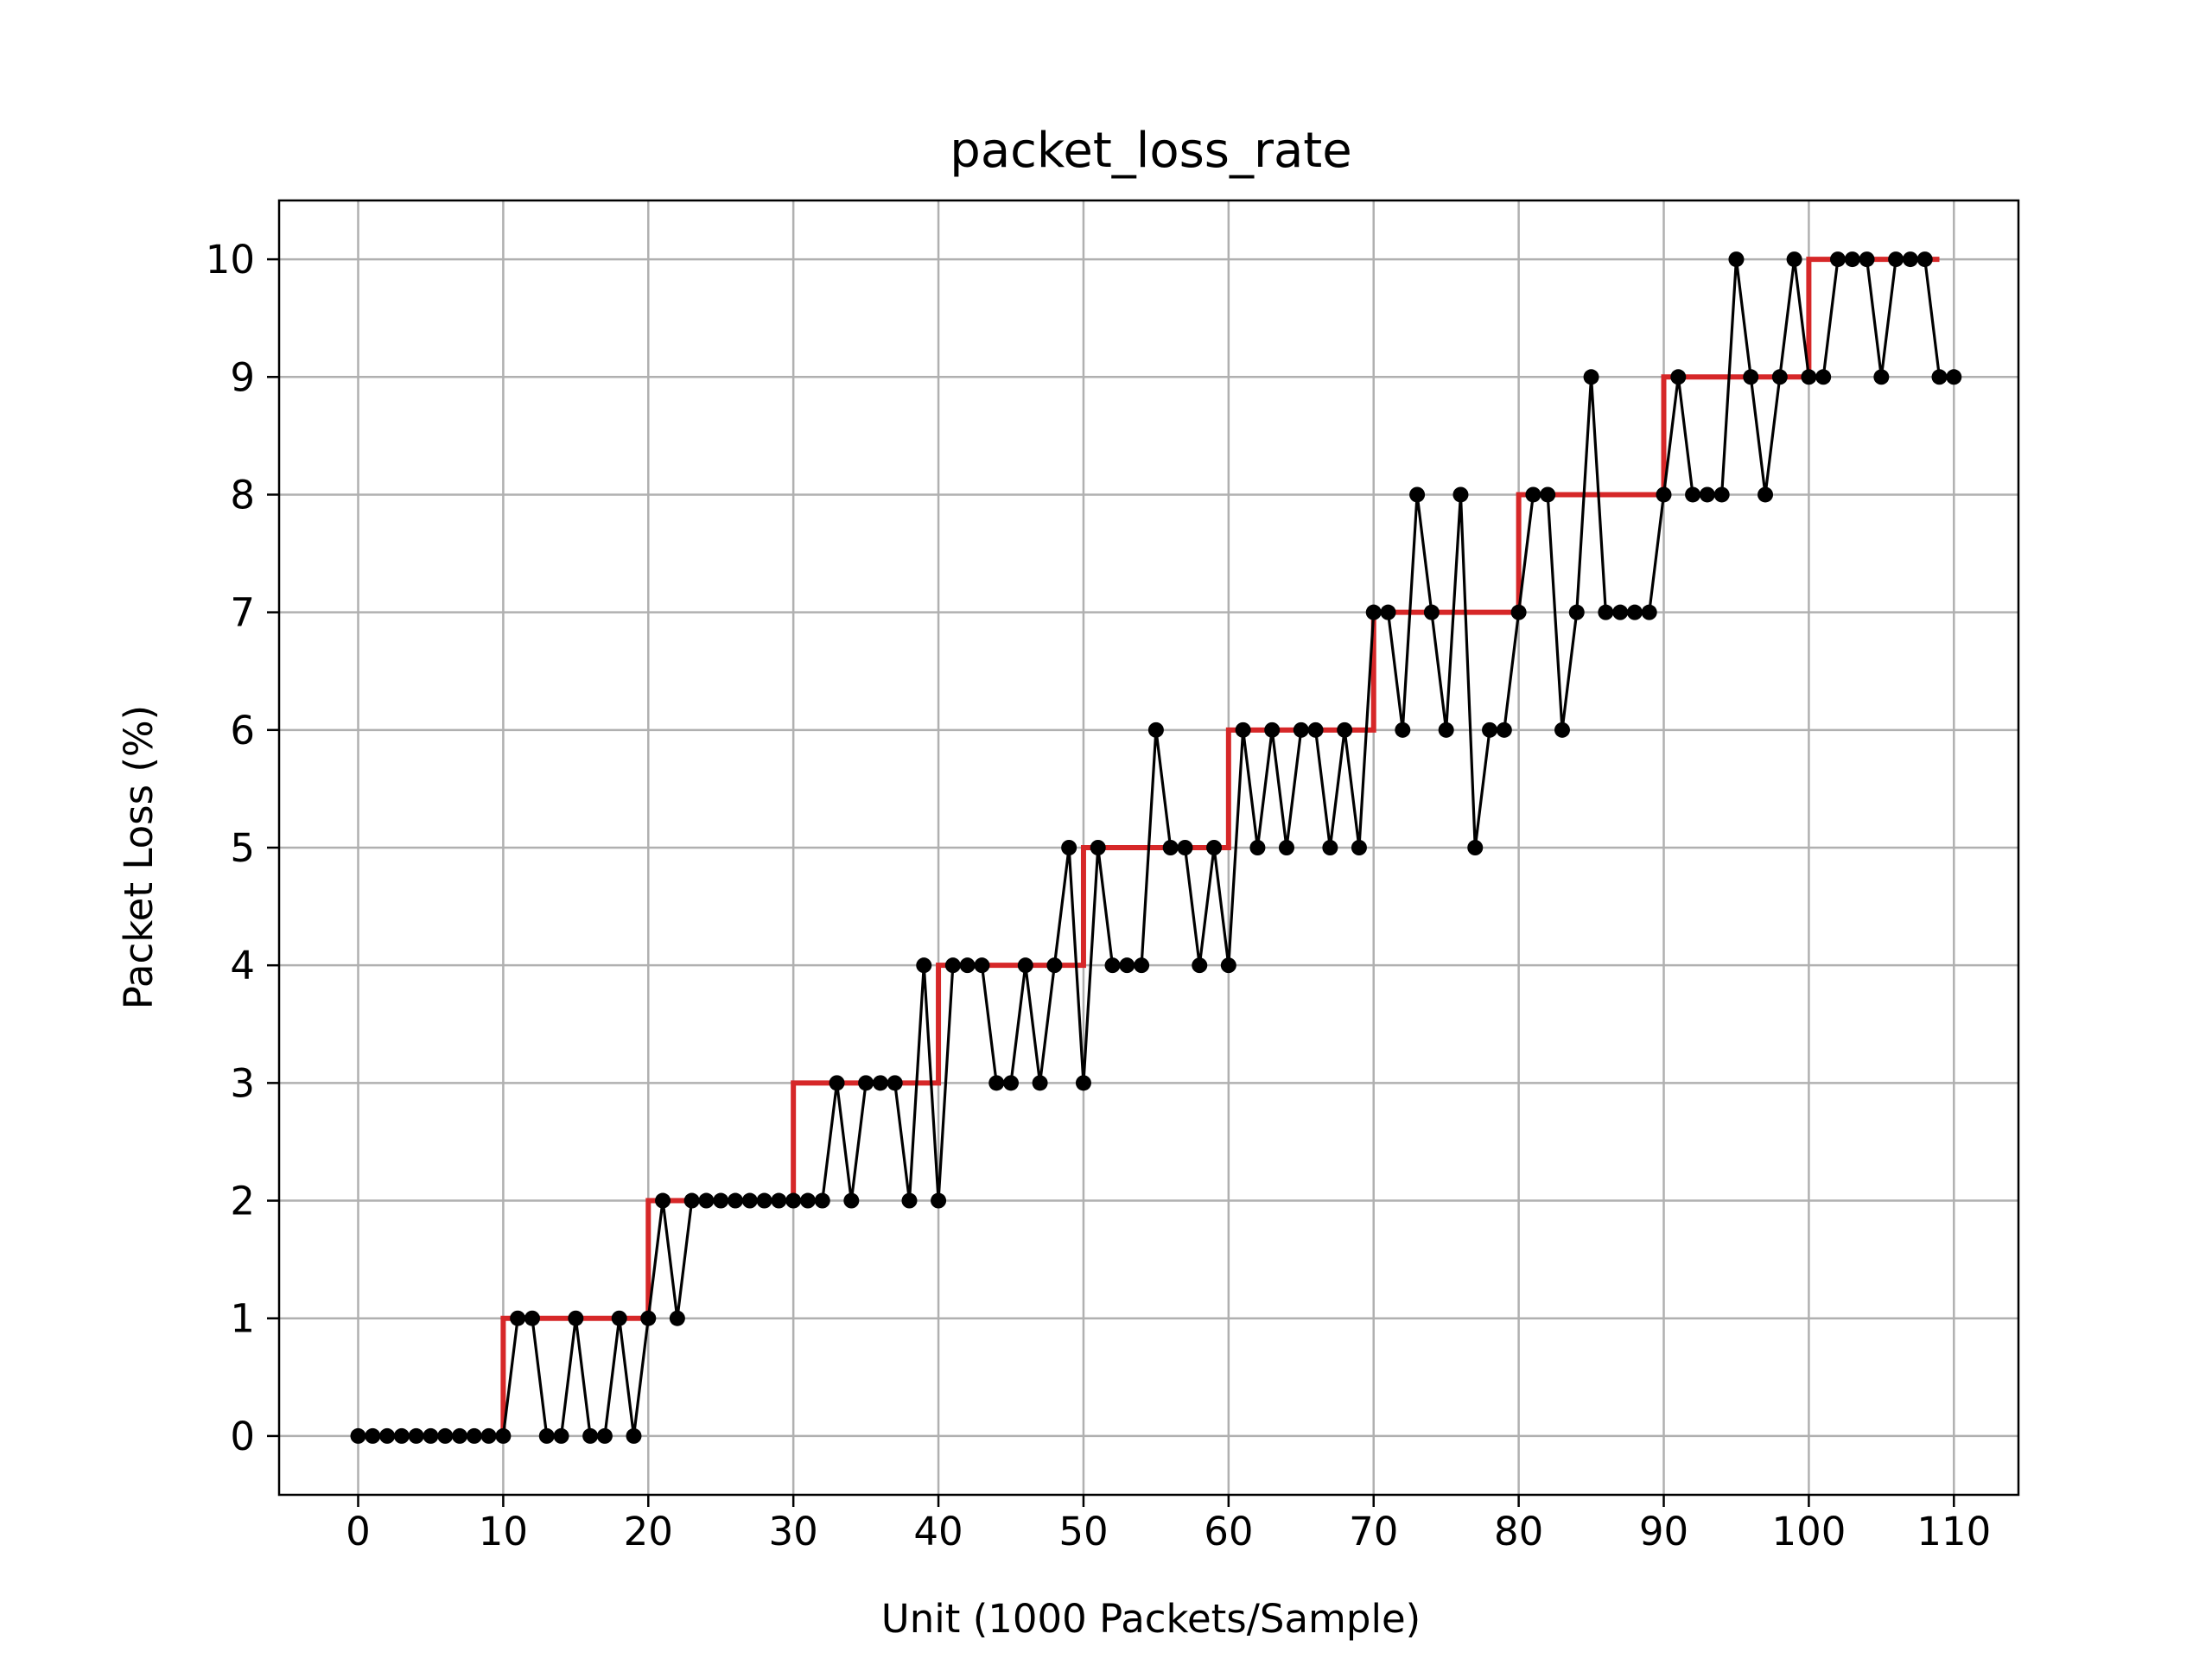 This screenshot has height=1659, width=2212. Describe the element at coordinates (1151, 1619) in the screenshot. I see `x-axis-label: Unit (1000 Packets/Sample)` at that location.